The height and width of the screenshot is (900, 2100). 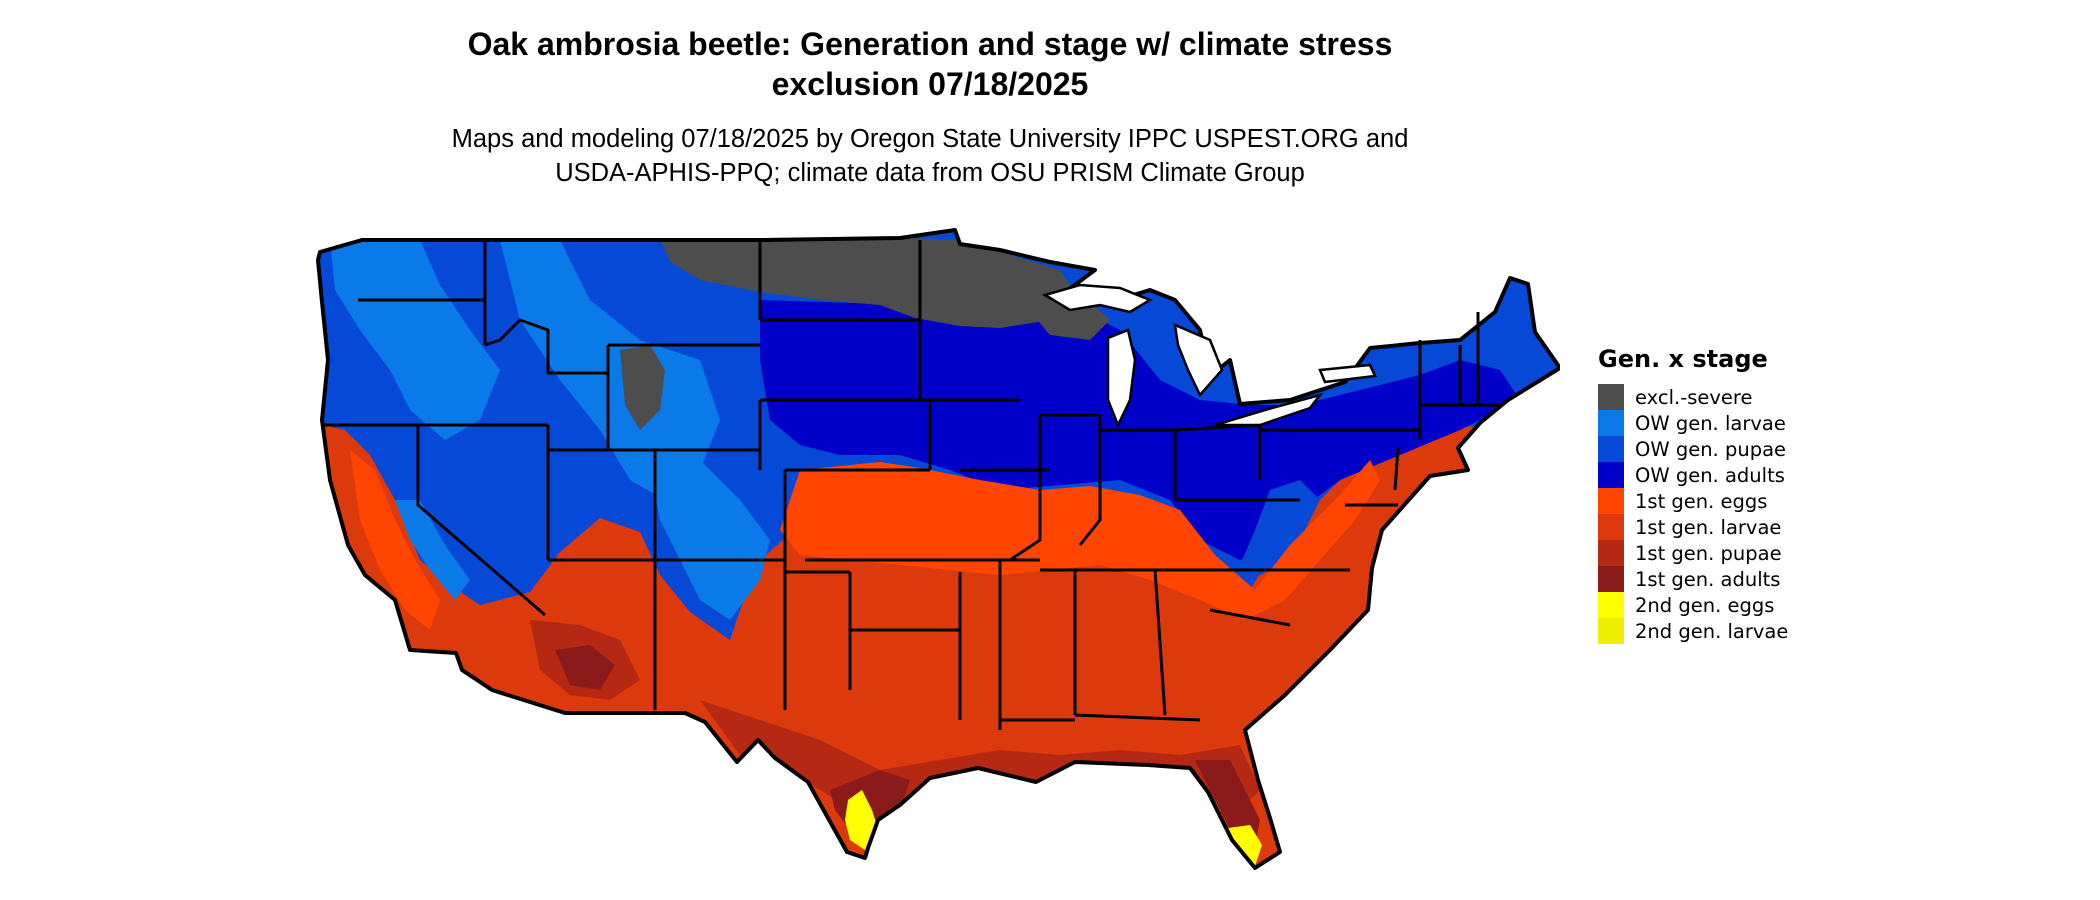 What do you see at coordinates (1269, 409) in the screenshot?
I see `lake-erie` at bounding box center [1269, 409].